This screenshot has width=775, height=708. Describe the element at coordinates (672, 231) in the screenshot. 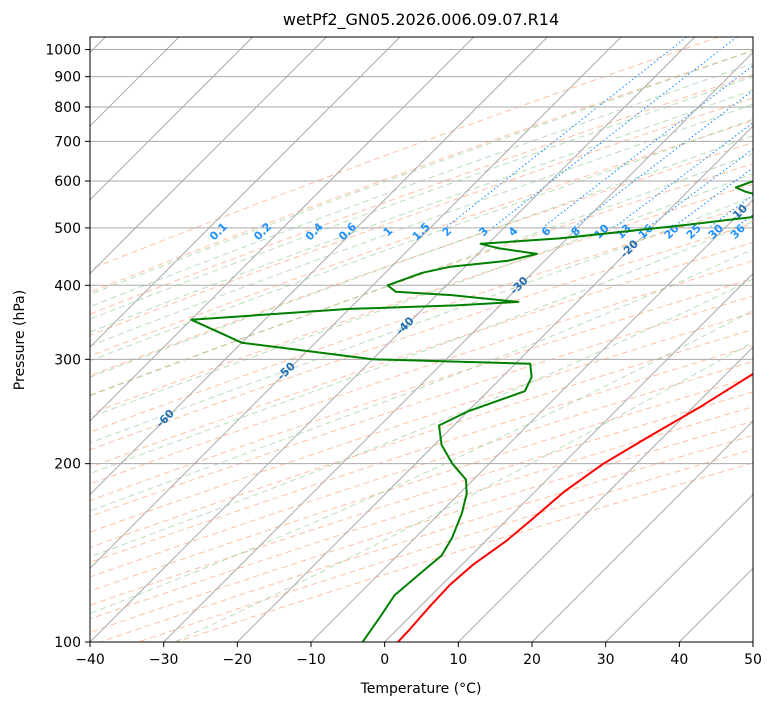

I see `mixing-ratio-label: 20` at that location.